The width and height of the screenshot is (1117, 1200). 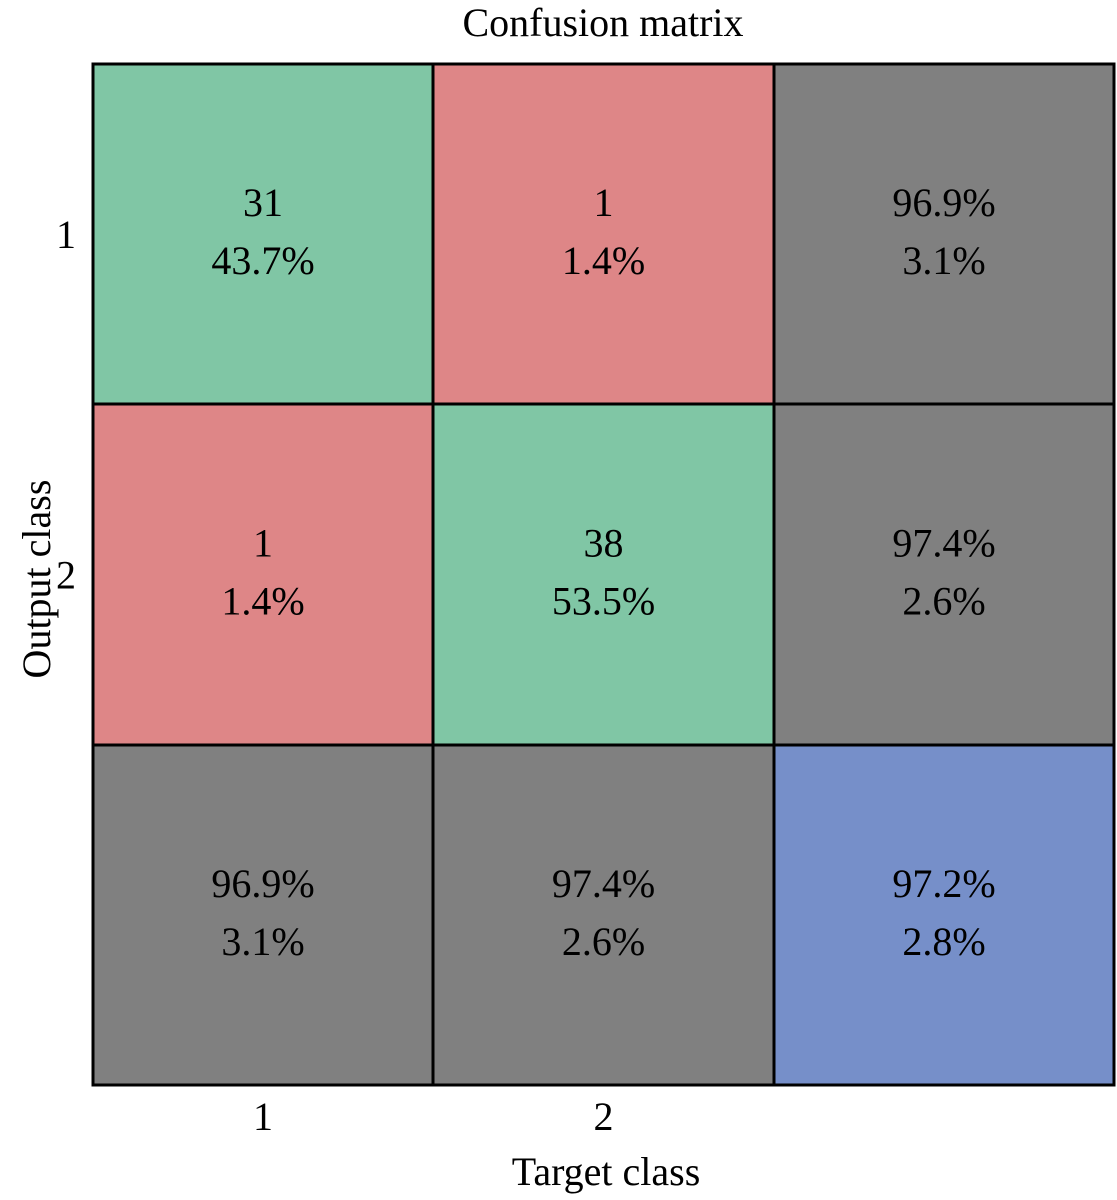 What do you see at coordinates (36, 579) in the screenshot?
I see `y-axis-label: Output class` at bounding box center [36, 579].